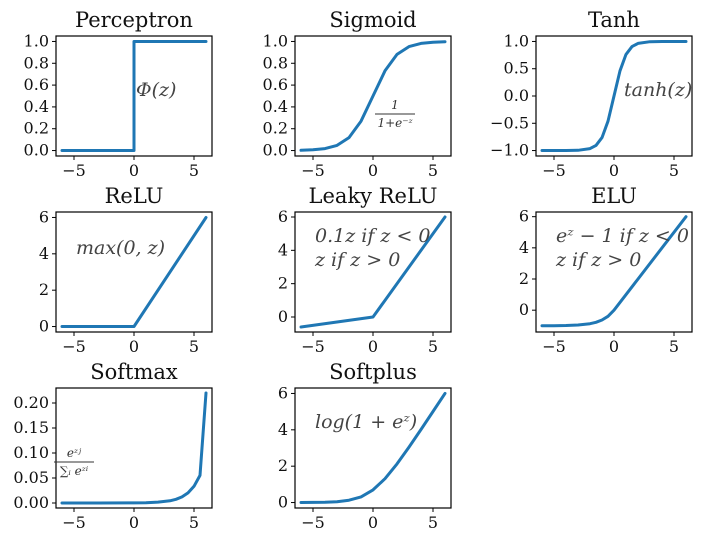 This screenshot has height=540, width=706. Describe the element at coordinates (524, 278) in the screenshot. I see `elu-ytick-label: 2` at that location.